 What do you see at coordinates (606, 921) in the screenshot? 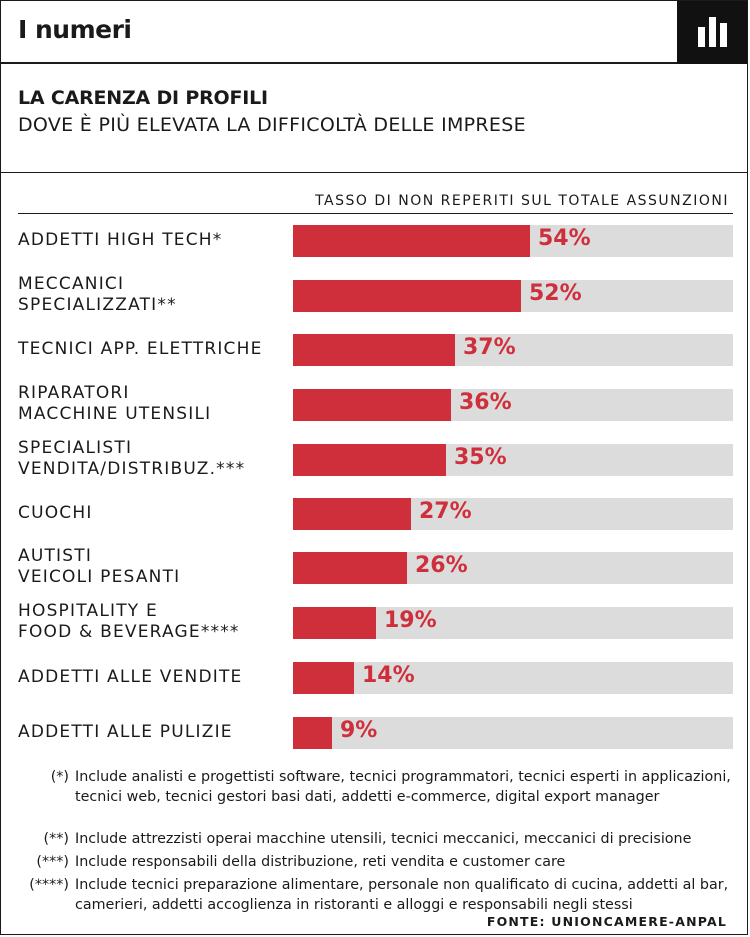
I see `source-credit: FONTE: UNIONCAMERE-ANPAL` at bounding box center [606, 921].